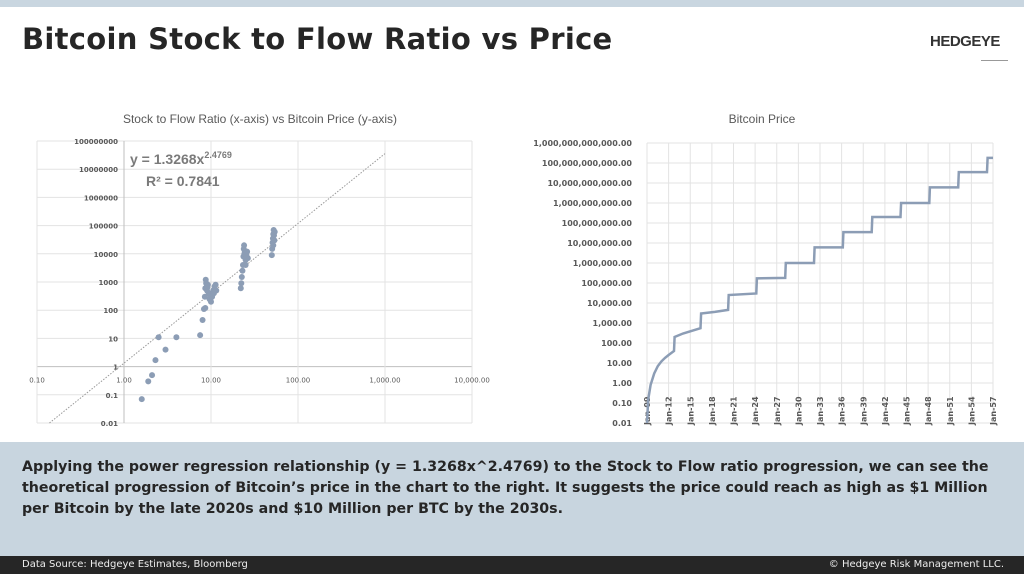  Describe the element at coordinates (755, 411) in the screenshot. I see `x-tick-label: Jan-24` at that location.